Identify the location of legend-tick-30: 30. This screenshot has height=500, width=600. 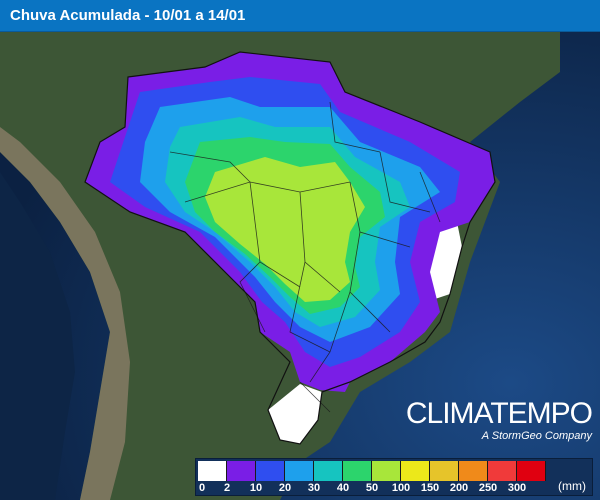
(314, 488).